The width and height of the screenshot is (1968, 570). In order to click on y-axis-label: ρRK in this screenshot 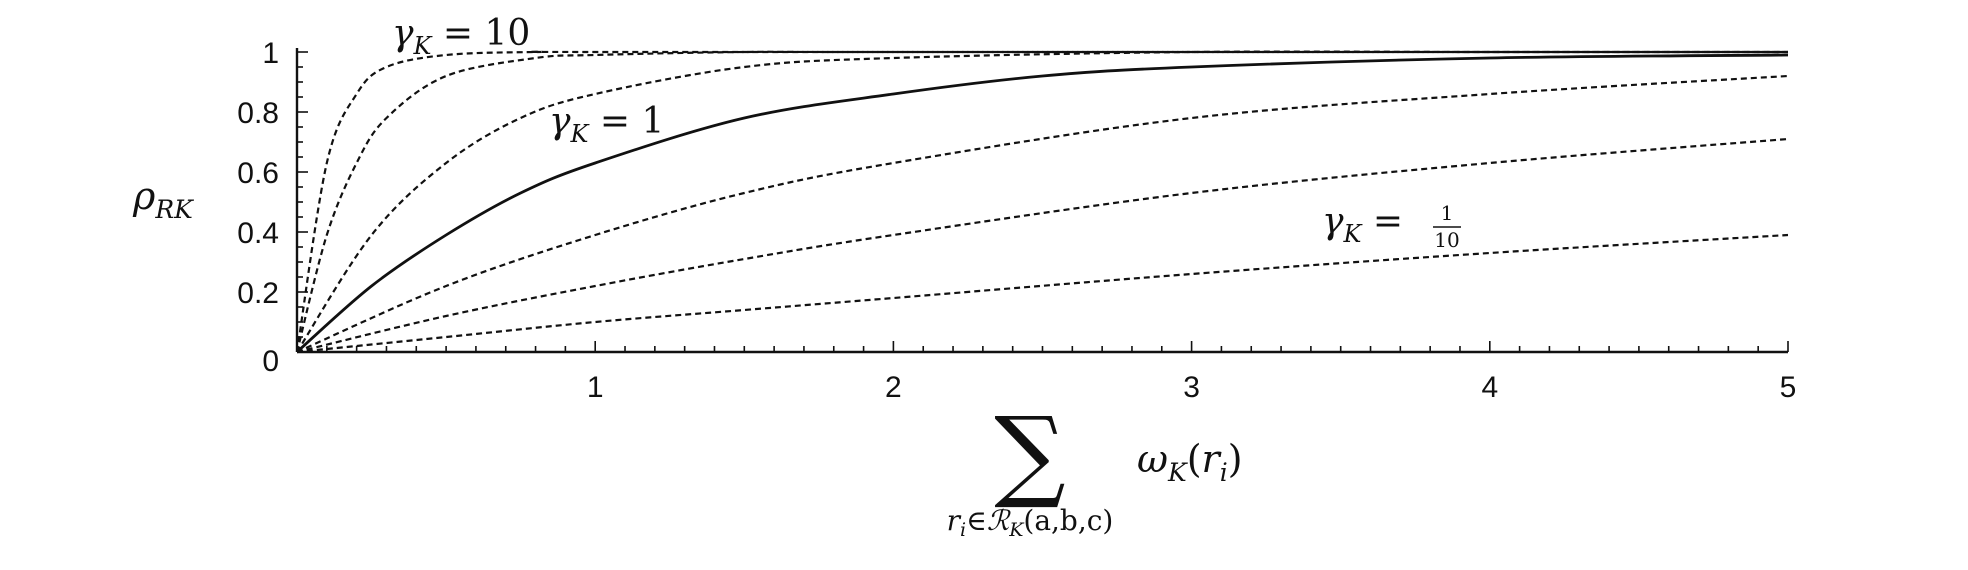, I will do `click(163, 199)`.